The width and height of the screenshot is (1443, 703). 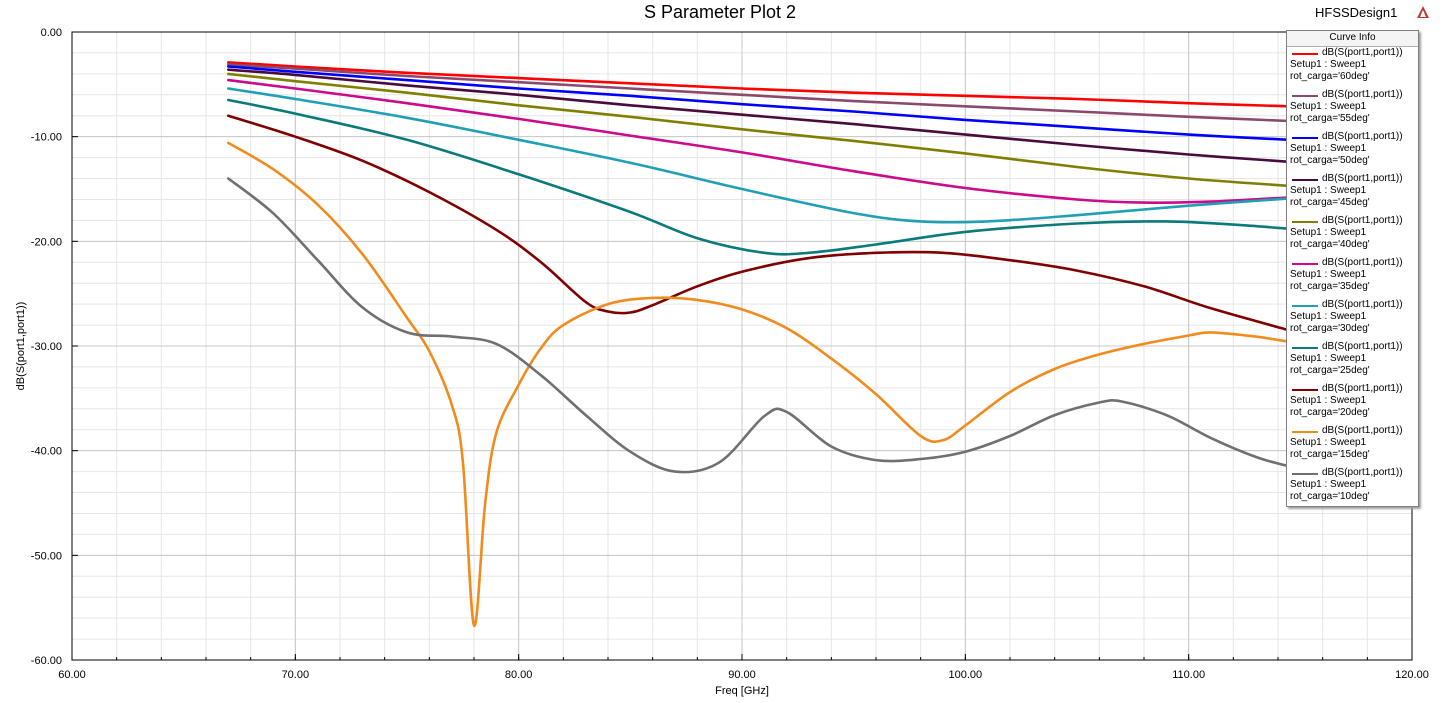 I want to click on legend-parameter: rot_carga='30deg', so click(x=1330, y=328).